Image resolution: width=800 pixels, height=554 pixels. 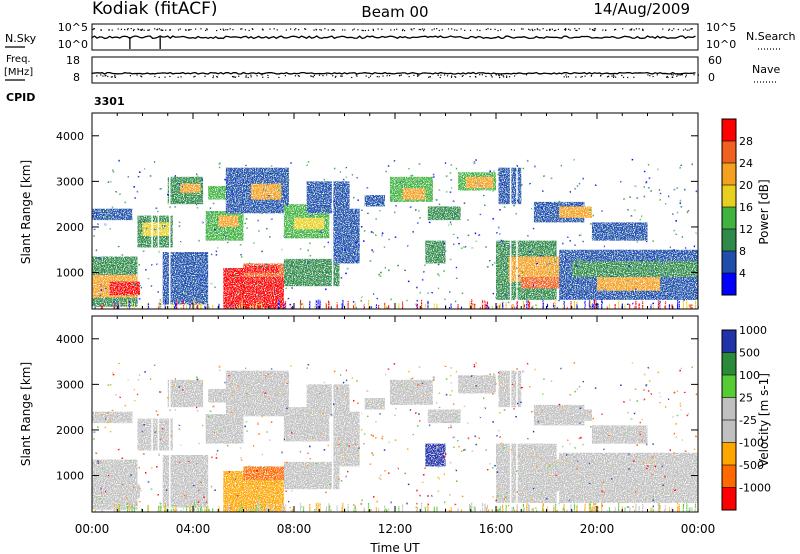 What do you see at coordinates (328, 400) in the screenshot?
I see `velocity-echo-region` at bounding box center [328, 400].